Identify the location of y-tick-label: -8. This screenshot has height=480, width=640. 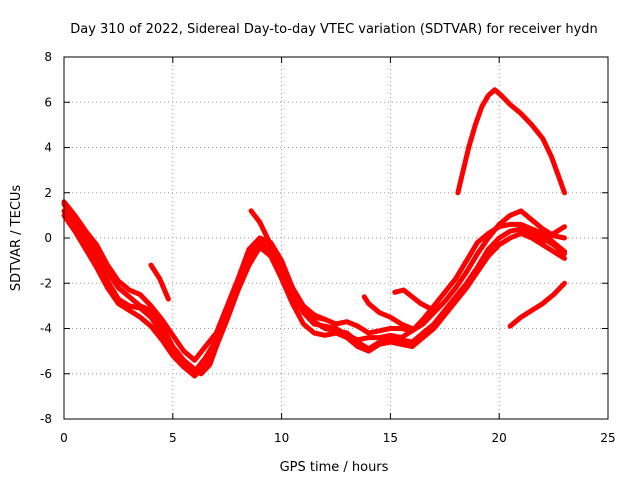
(46, 419).